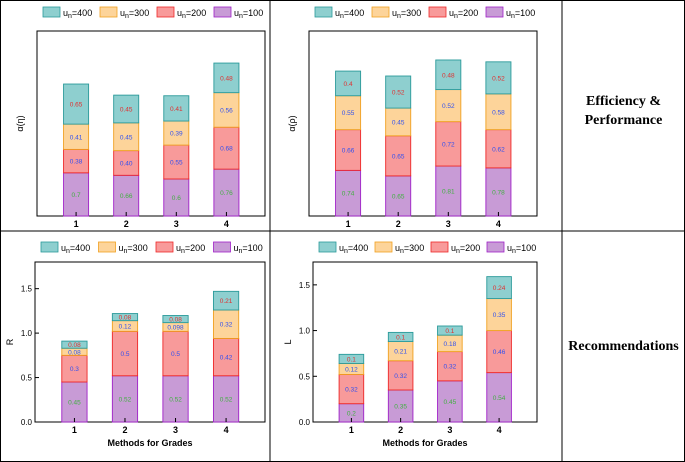  I want to click on bar-value-label: 0.74, so click(348, 194).